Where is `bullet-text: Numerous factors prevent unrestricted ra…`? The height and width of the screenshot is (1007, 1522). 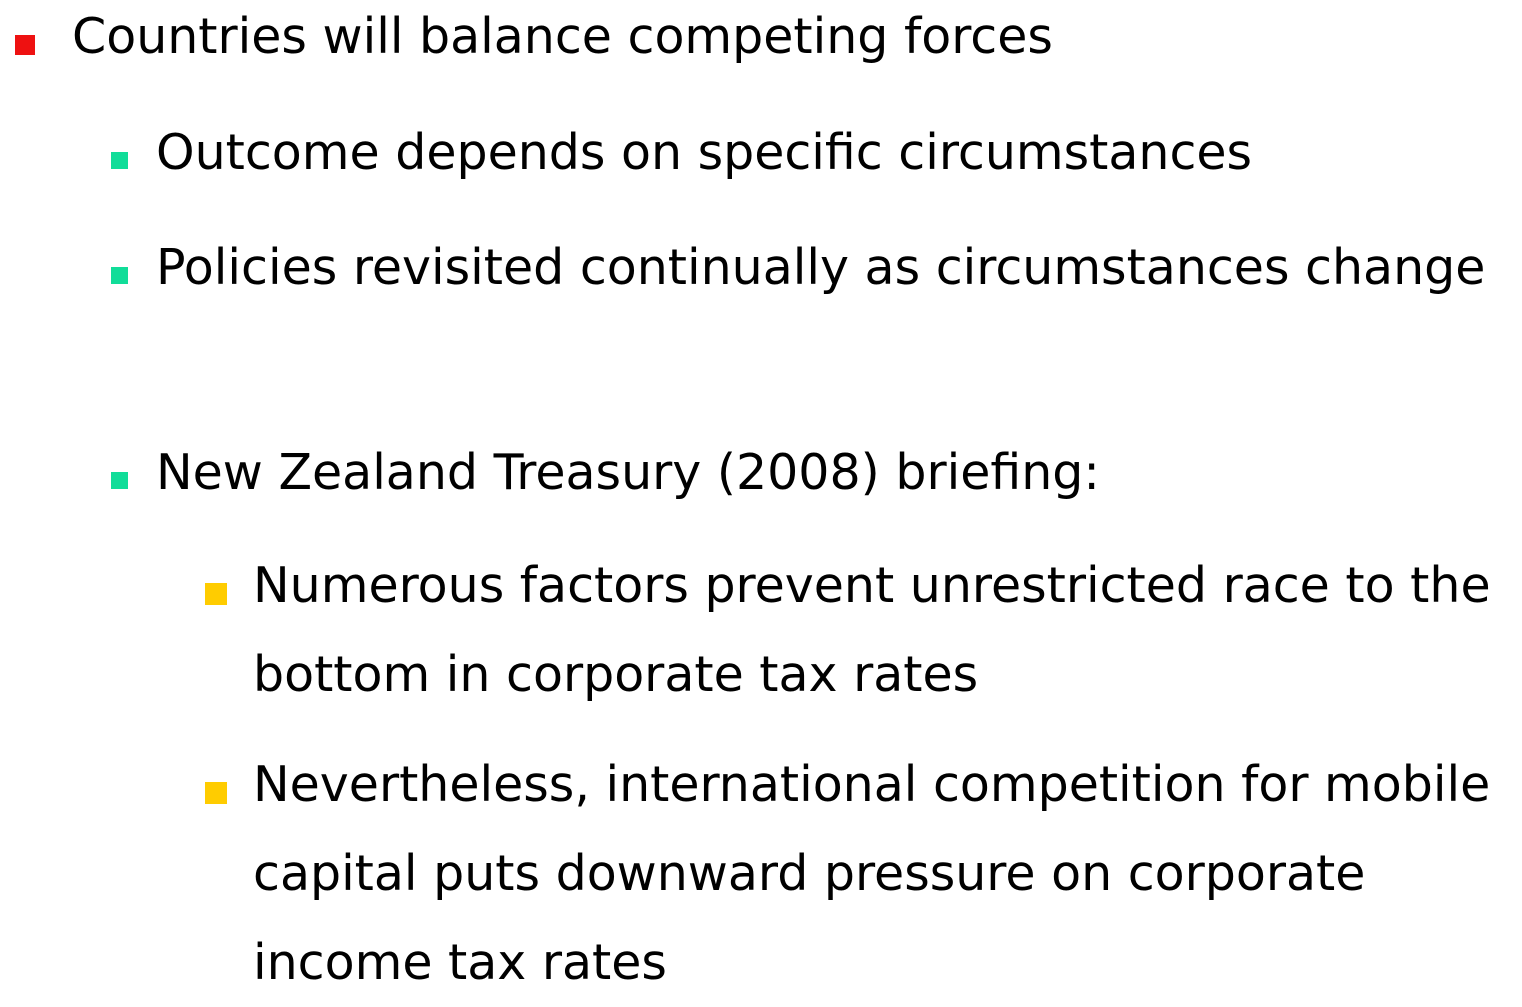
bullet-text: Numerous factors prevent unrestricted ra… is located at coordinates (872, 630).